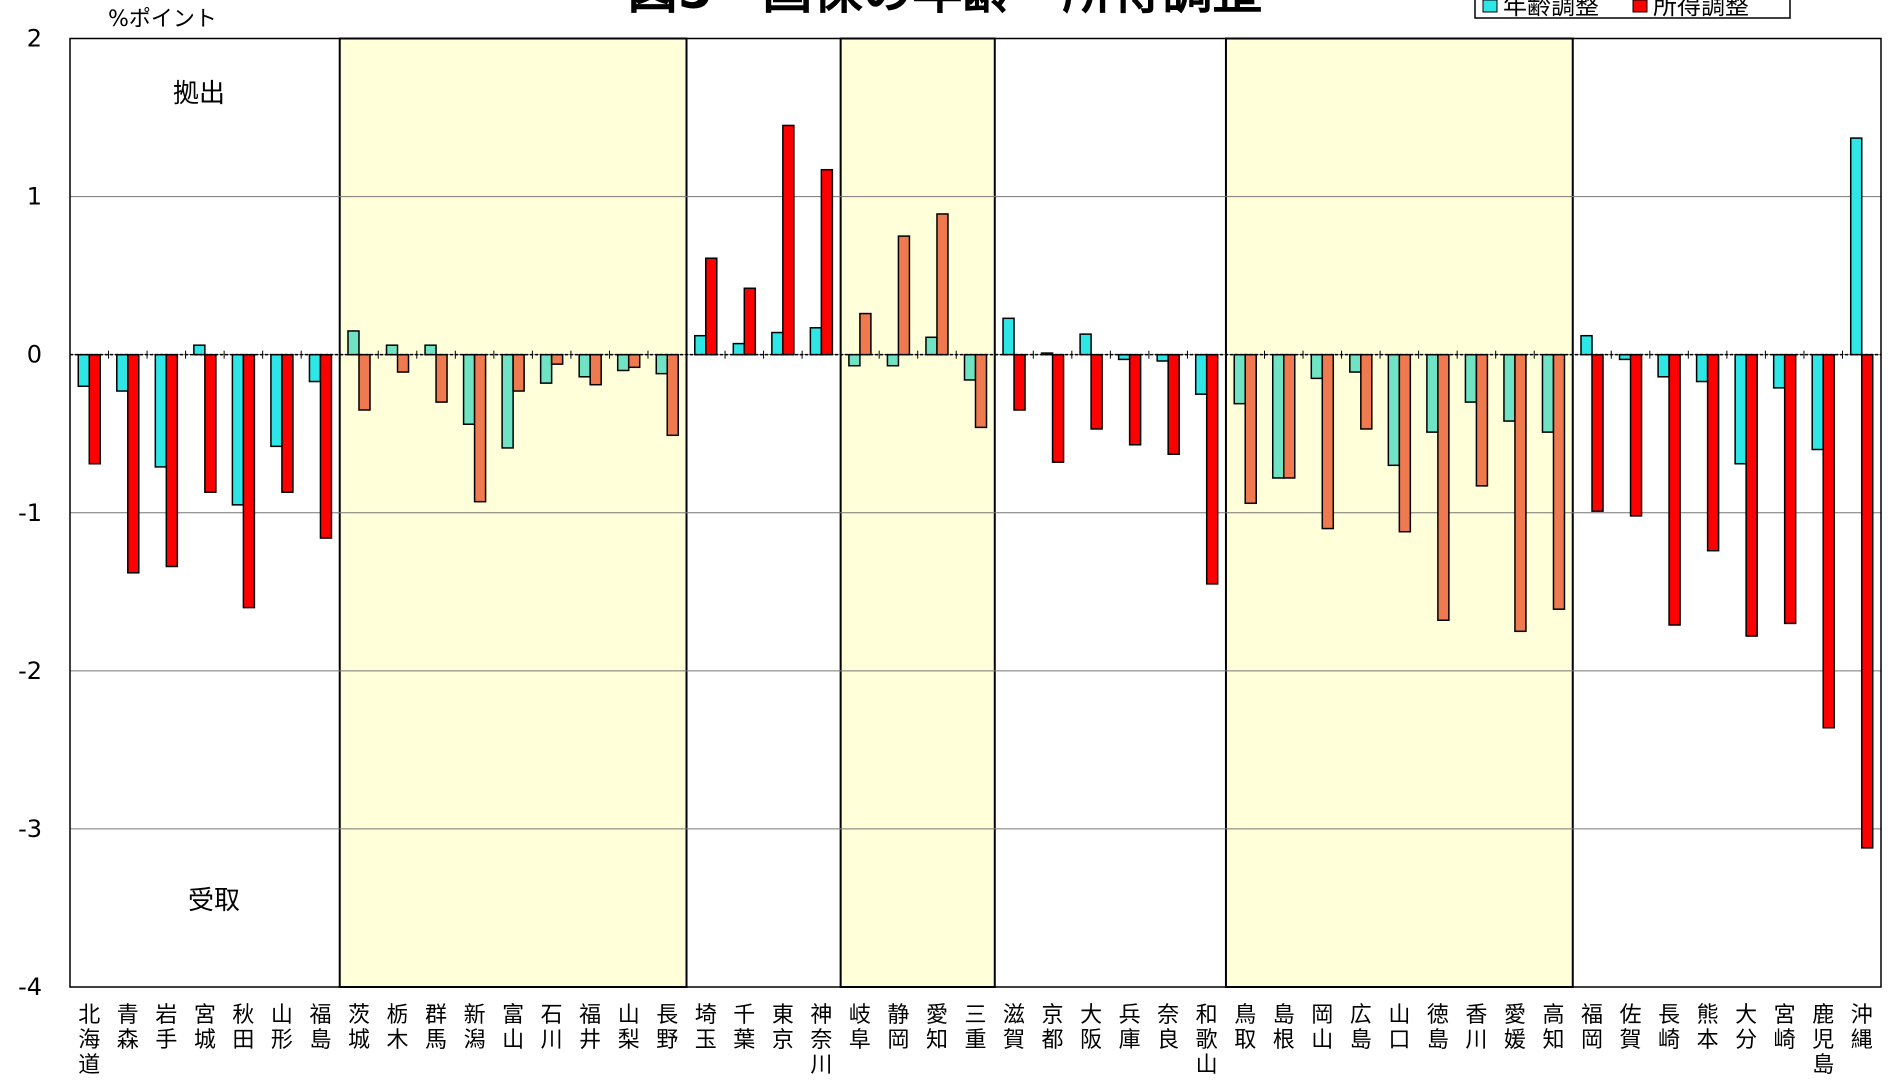  Describe the element at coordinates (552, 1028) in the screenshot. I see `x-tick-label: 石川` at that location.